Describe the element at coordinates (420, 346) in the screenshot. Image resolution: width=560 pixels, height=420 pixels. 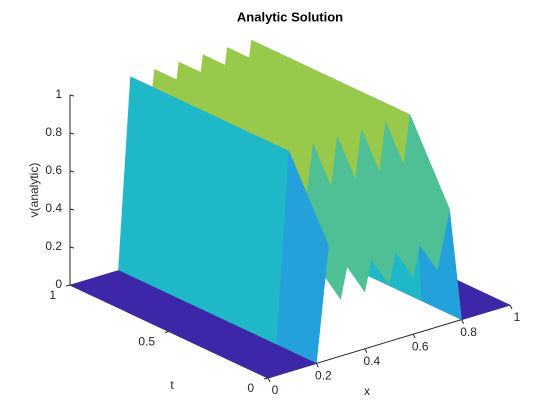
I see `x-tick-label: 0.6` at that location.